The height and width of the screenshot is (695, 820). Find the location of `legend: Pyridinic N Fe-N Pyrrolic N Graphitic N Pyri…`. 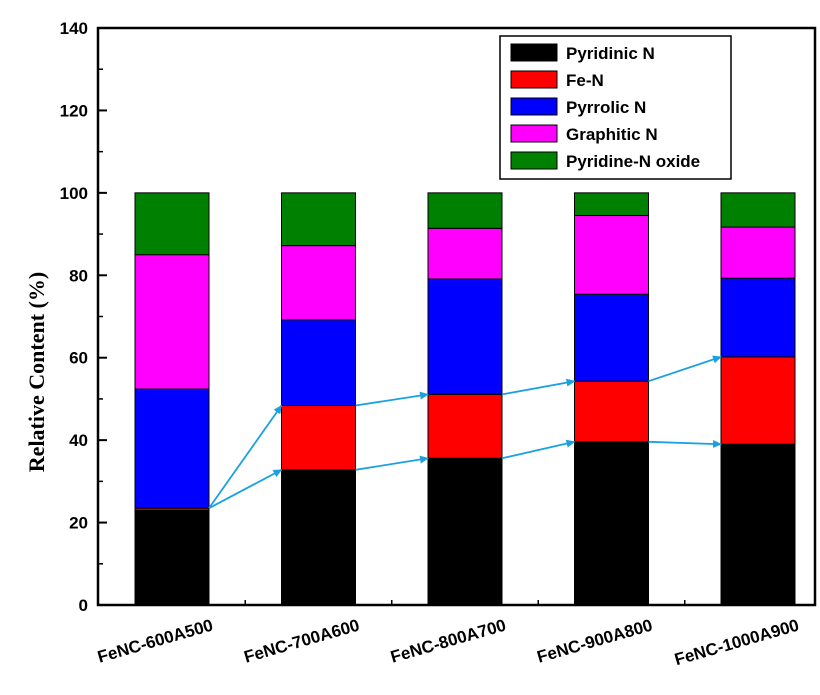

legend: Pyridinic N Fe-N Pyrrolic N Graphitic N Pyri… is located at coordinates (615, 107).